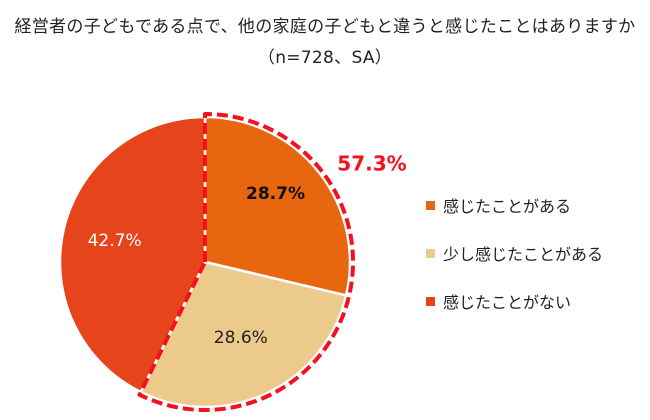 The width and height of the screenshot is (650, 420). What do you see at coordinates (115, 241) in the screenshot?
I see `slice-label: 42.7%` at bounding box center [115, 241].